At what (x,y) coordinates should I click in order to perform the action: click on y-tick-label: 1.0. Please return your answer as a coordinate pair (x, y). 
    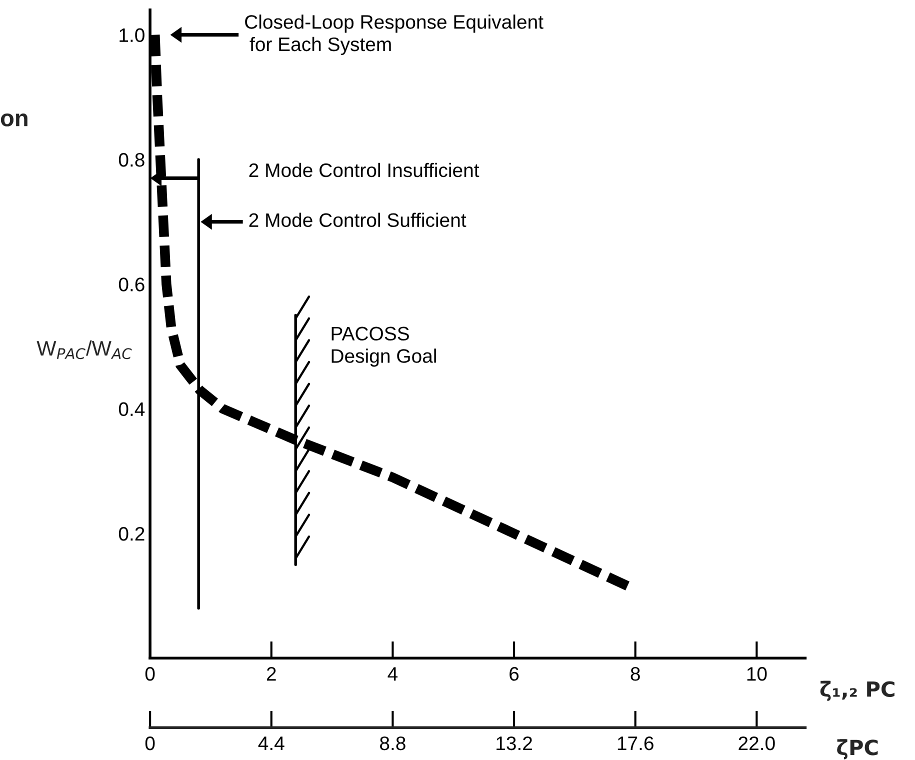
    Looking at the image, I should click on (132, 35).